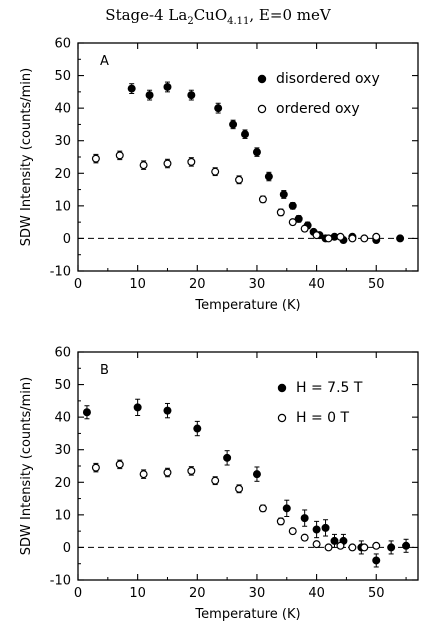 The width and height of the screenshot is (436, 644). I want to click on x-axis-label: Temperature (K), so click(247, 305).